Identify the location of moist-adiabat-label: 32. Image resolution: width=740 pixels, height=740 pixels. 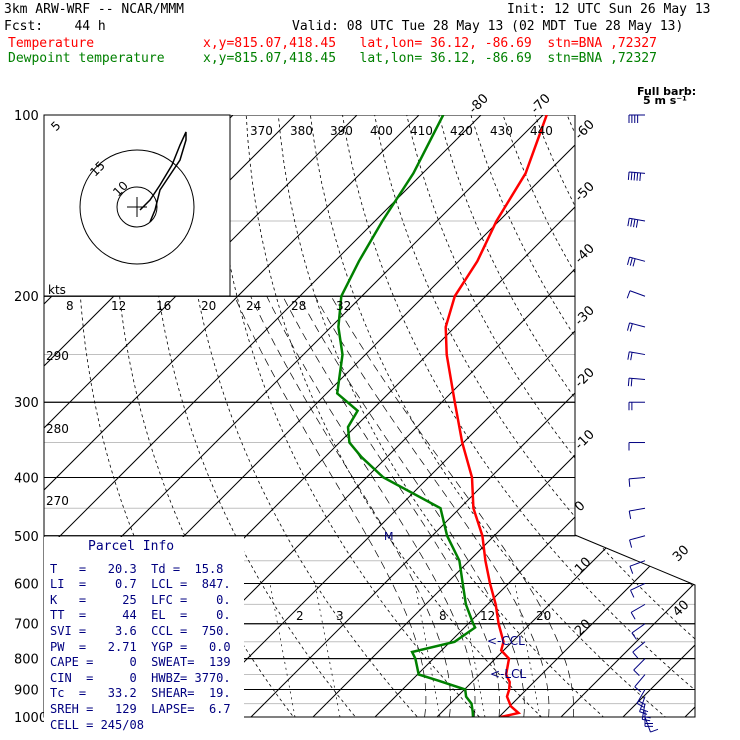
(343, 306).